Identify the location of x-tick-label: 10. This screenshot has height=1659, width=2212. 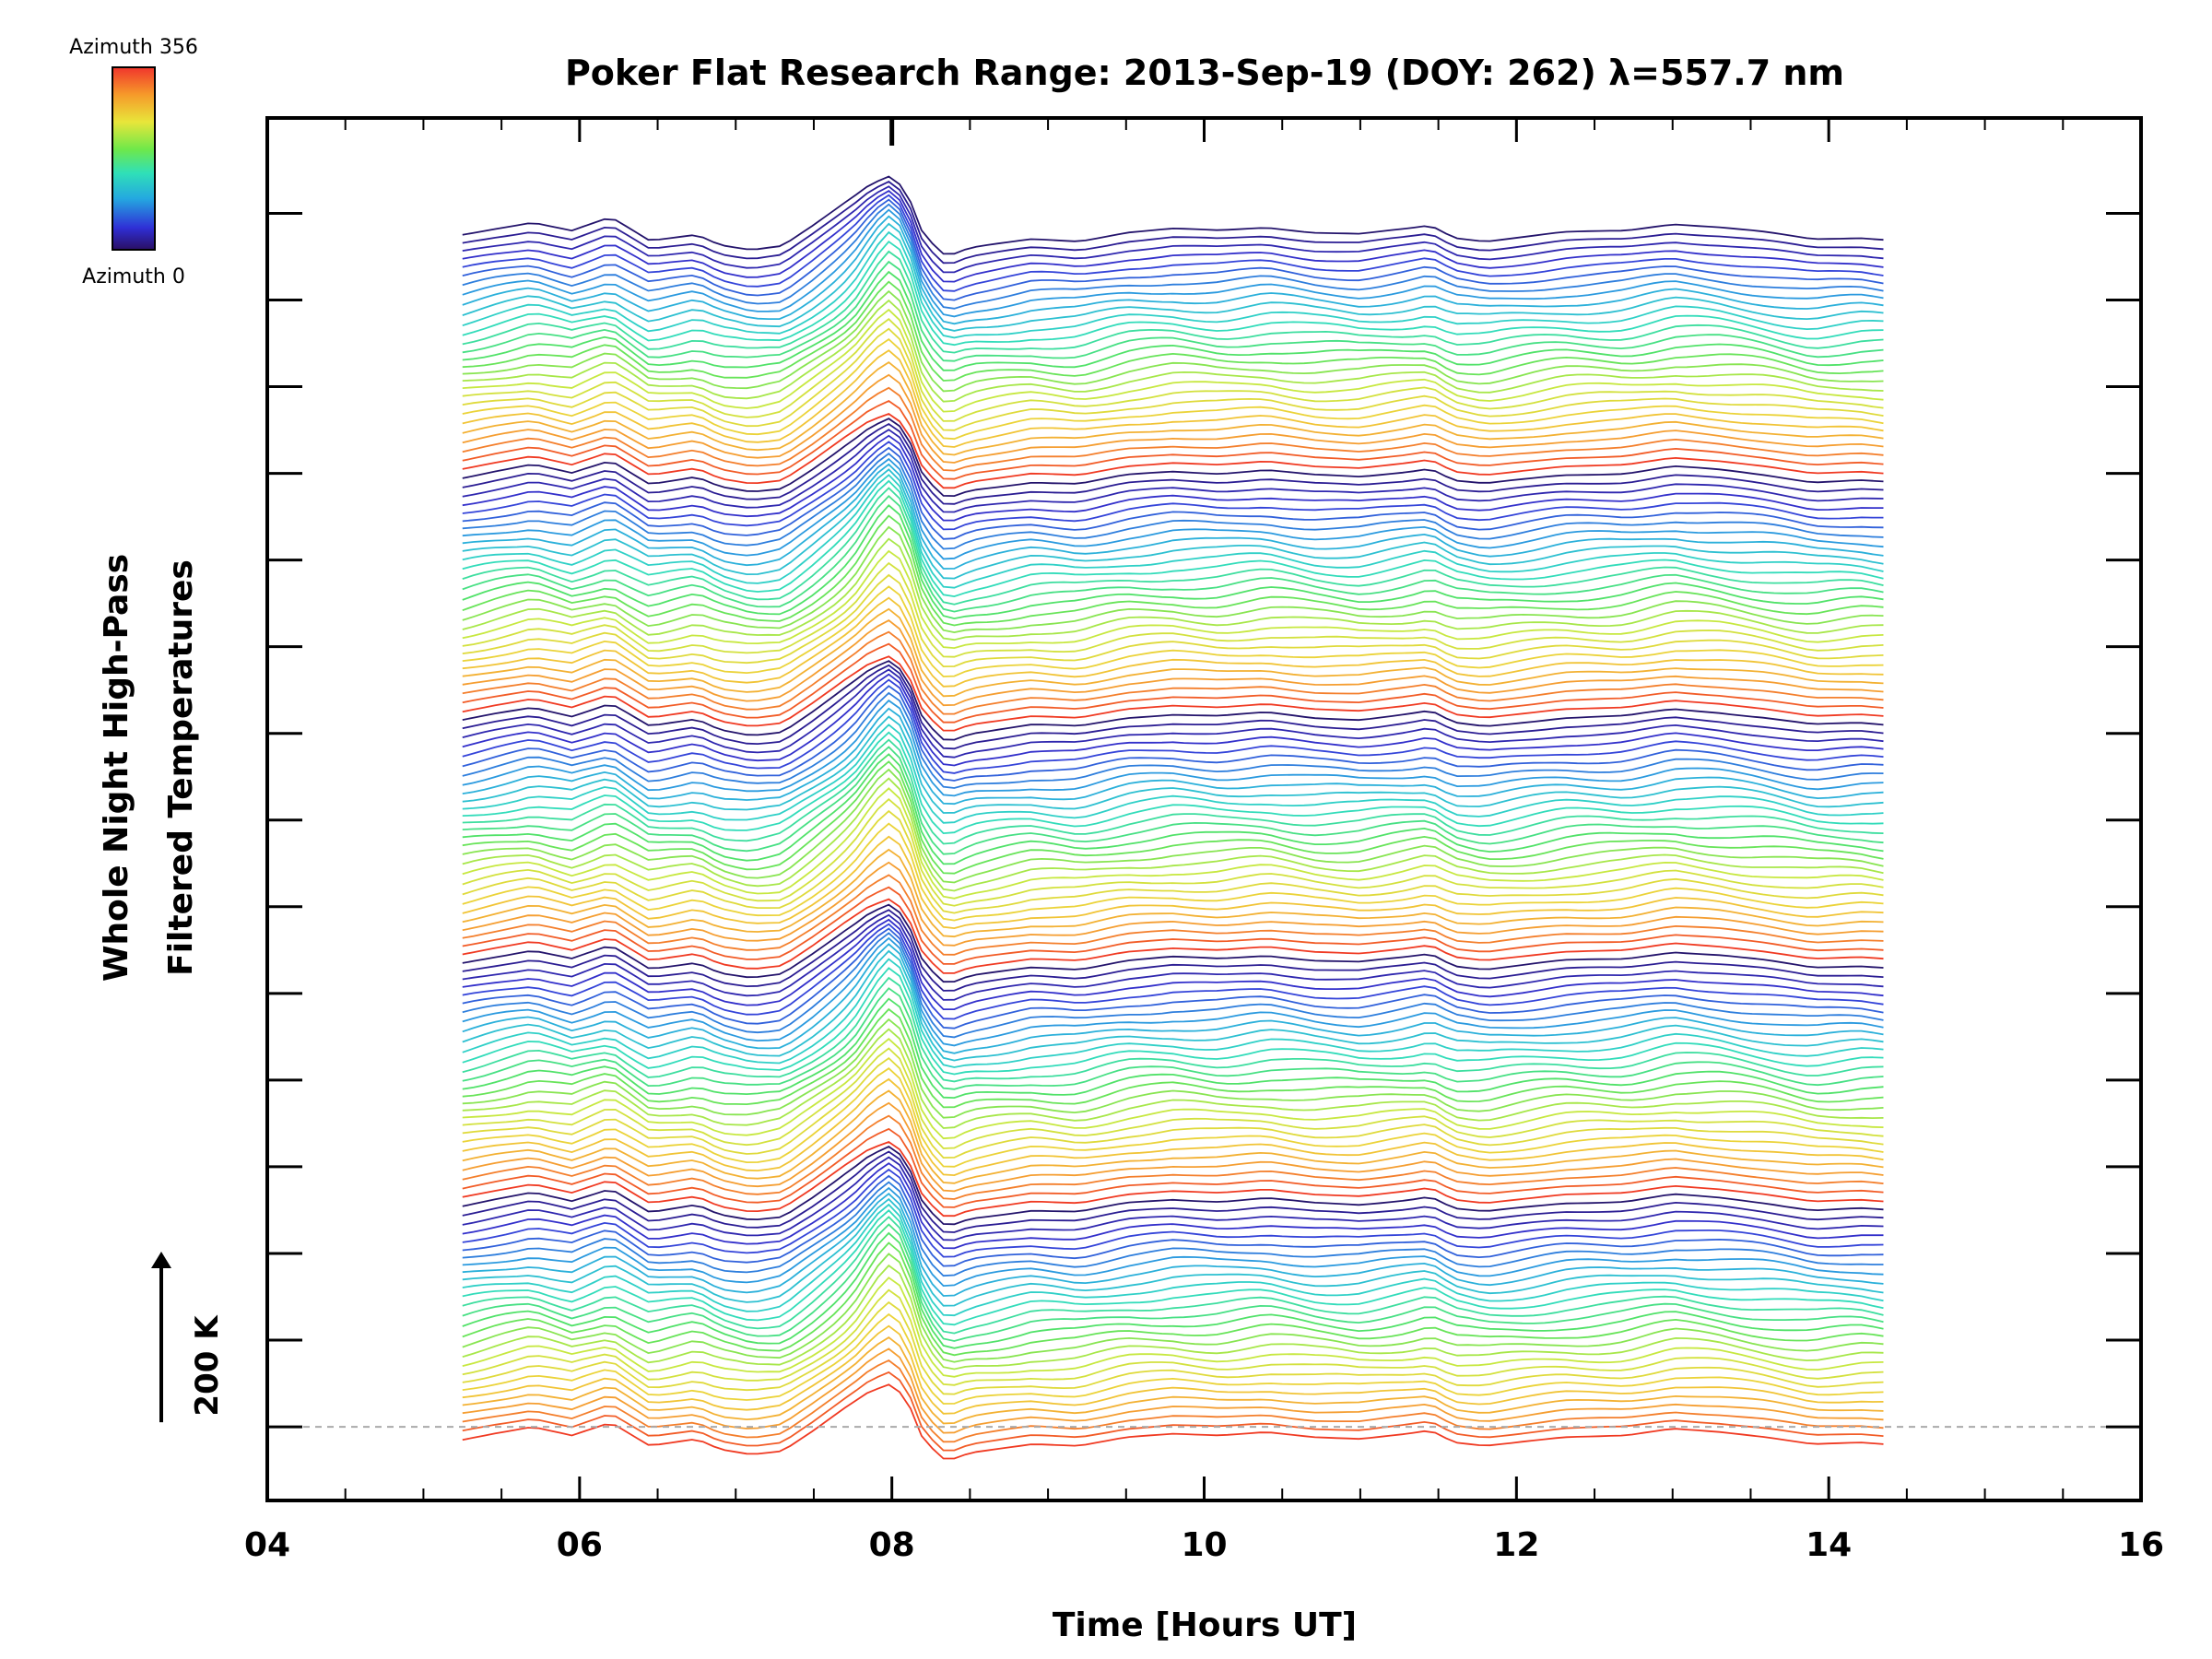
(1204, 1545).